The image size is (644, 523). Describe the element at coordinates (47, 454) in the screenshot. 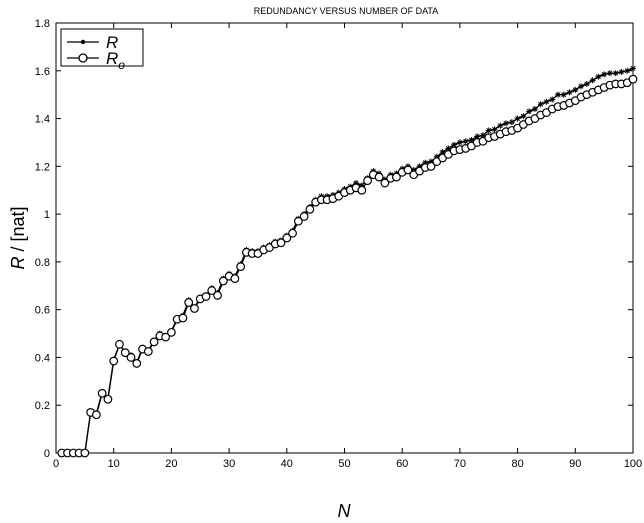

I see `y-tick-label: 0` at that location.